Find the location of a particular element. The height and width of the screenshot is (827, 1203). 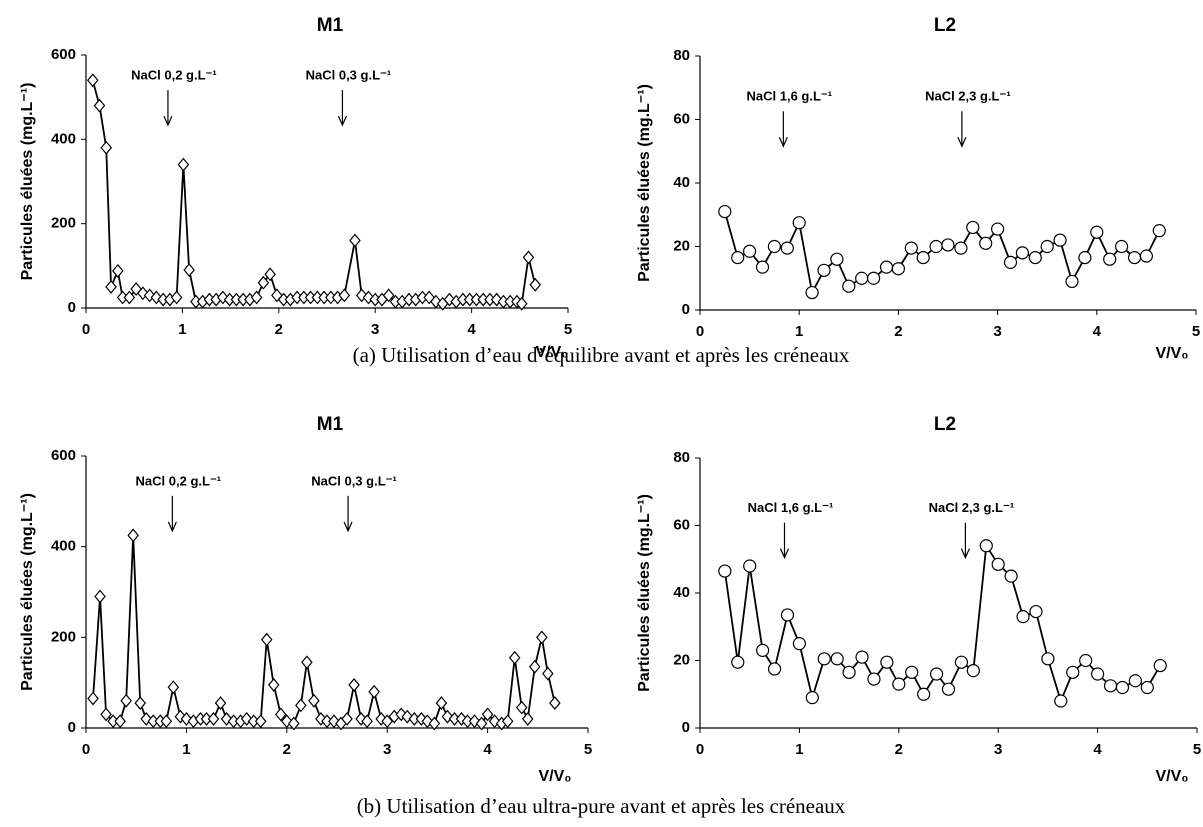

annotation: NaCl 0,3 g.L⁻¹ is located at coordinates (354, 480).